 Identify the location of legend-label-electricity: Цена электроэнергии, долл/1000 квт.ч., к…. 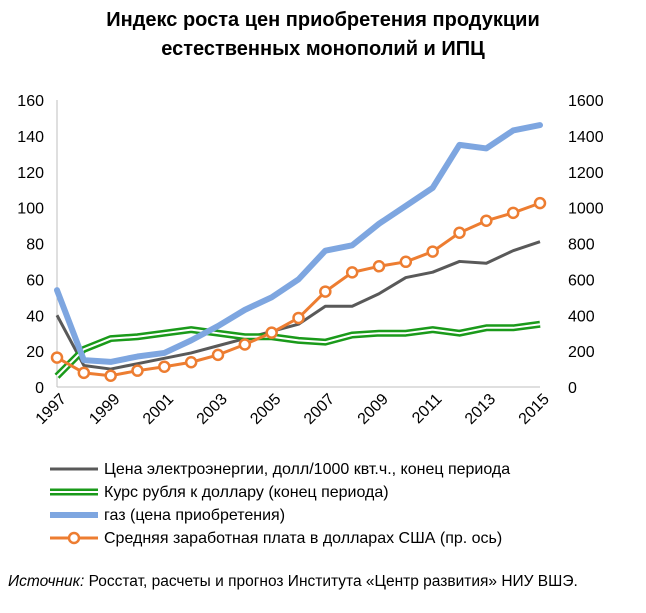
(307, 469).